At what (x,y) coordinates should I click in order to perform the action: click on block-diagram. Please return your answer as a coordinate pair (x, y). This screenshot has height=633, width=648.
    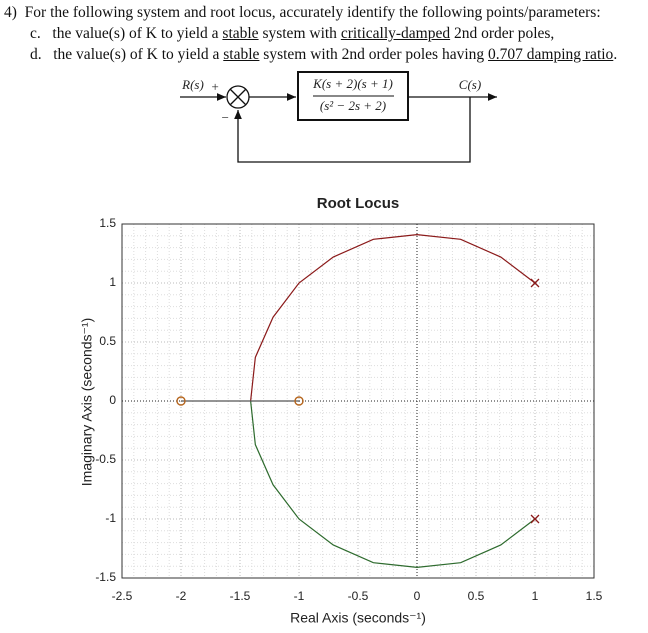
    Looking at the image, I should click on (338, 117).